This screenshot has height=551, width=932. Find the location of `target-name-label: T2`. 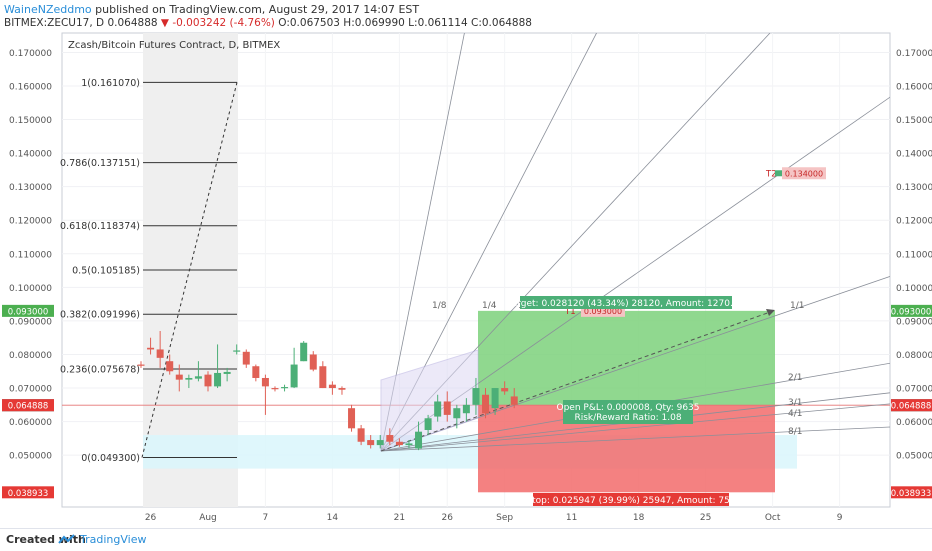

target-name-label: T2 is located at coordinates (771, 174).